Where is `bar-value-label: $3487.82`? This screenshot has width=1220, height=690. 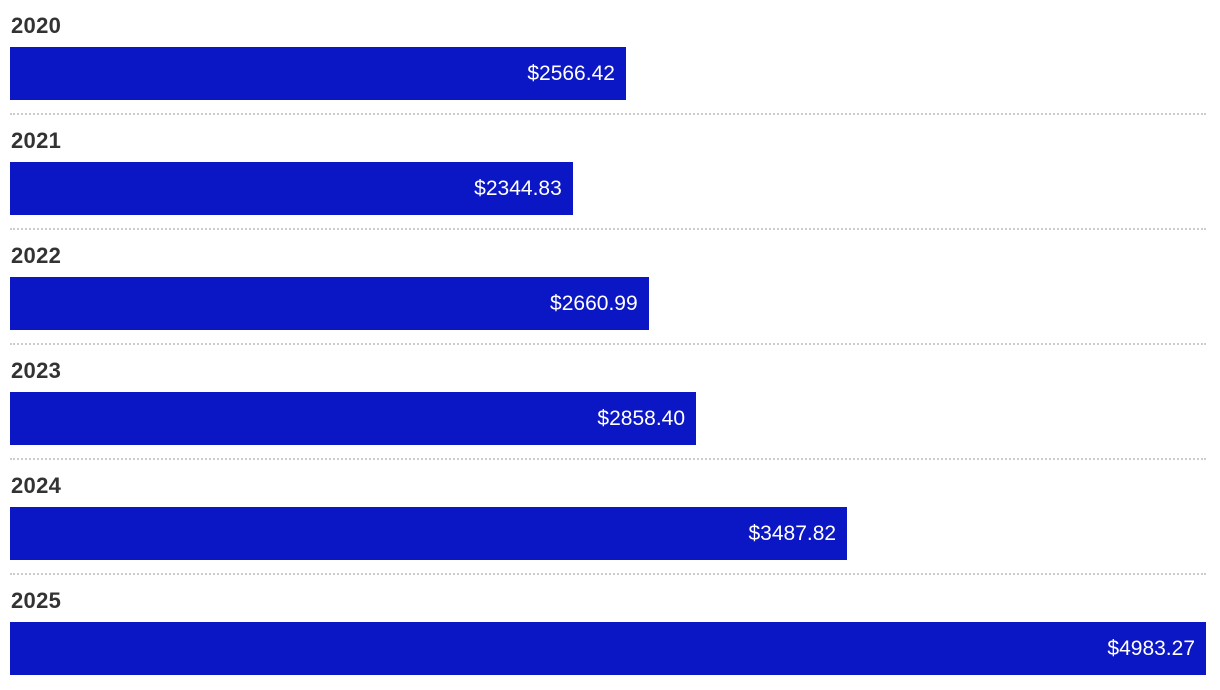 bar-value-label: $3487.82 is located at coordinates (792, 533).